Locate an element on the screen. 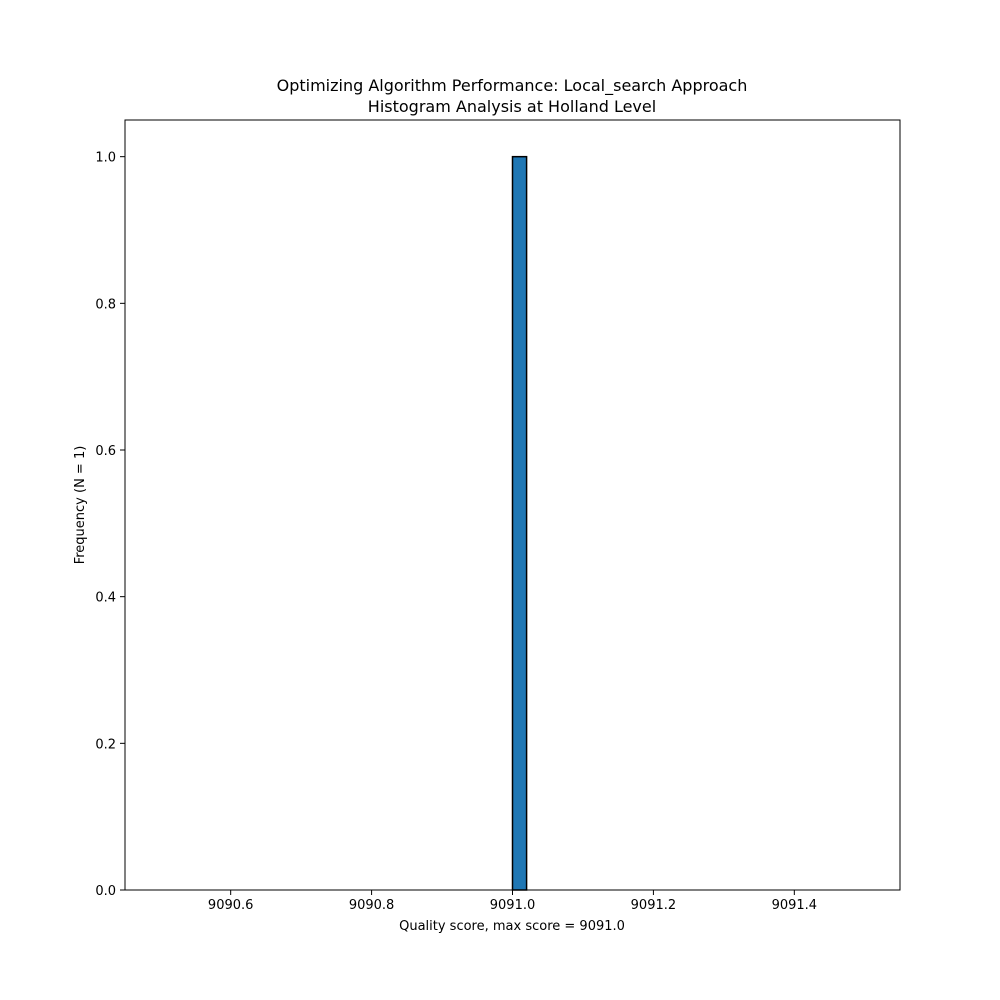  histogram-bar is located at coordinates (519, 523).